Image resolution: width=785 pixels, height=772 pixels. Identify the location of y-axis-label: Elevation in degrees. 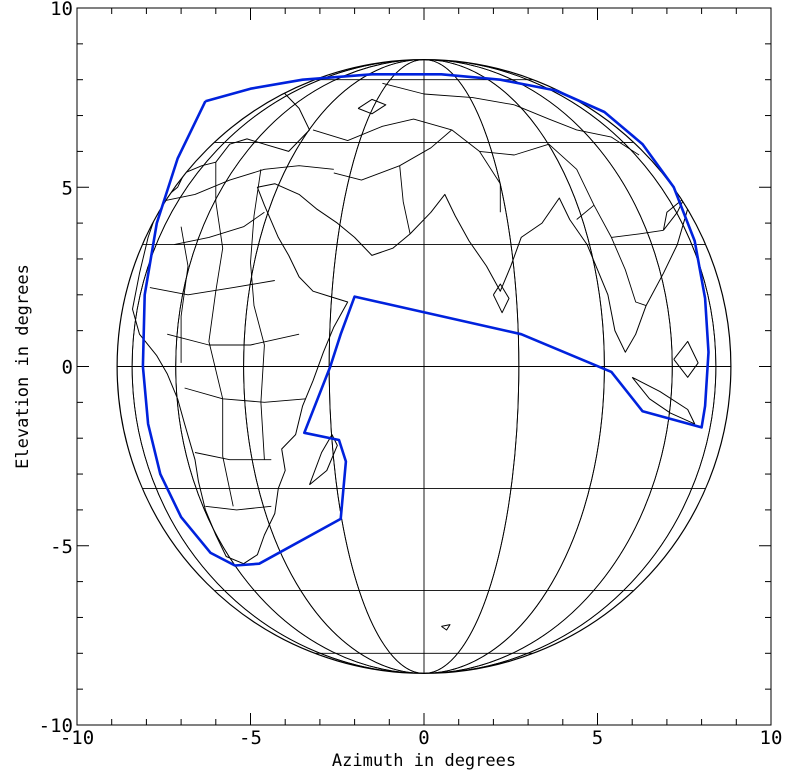
(23, 366).